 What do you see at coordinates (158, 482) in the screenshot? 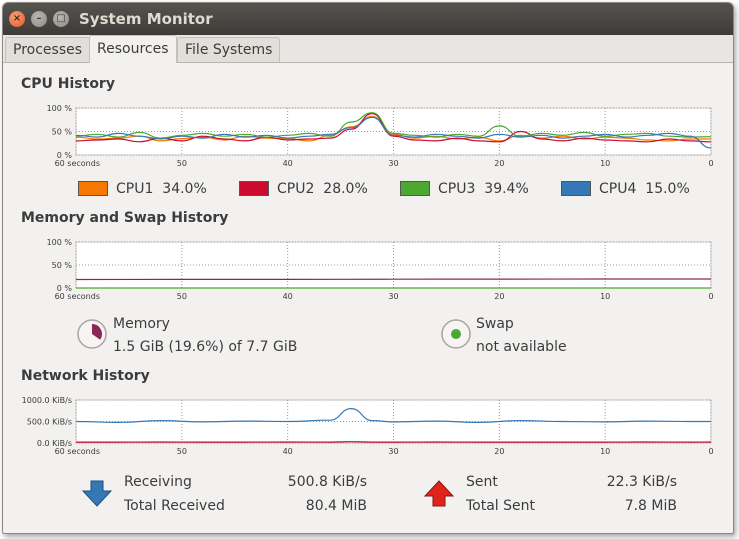
I see `receiving-label: Receiving` at bounding box center [158, 482].